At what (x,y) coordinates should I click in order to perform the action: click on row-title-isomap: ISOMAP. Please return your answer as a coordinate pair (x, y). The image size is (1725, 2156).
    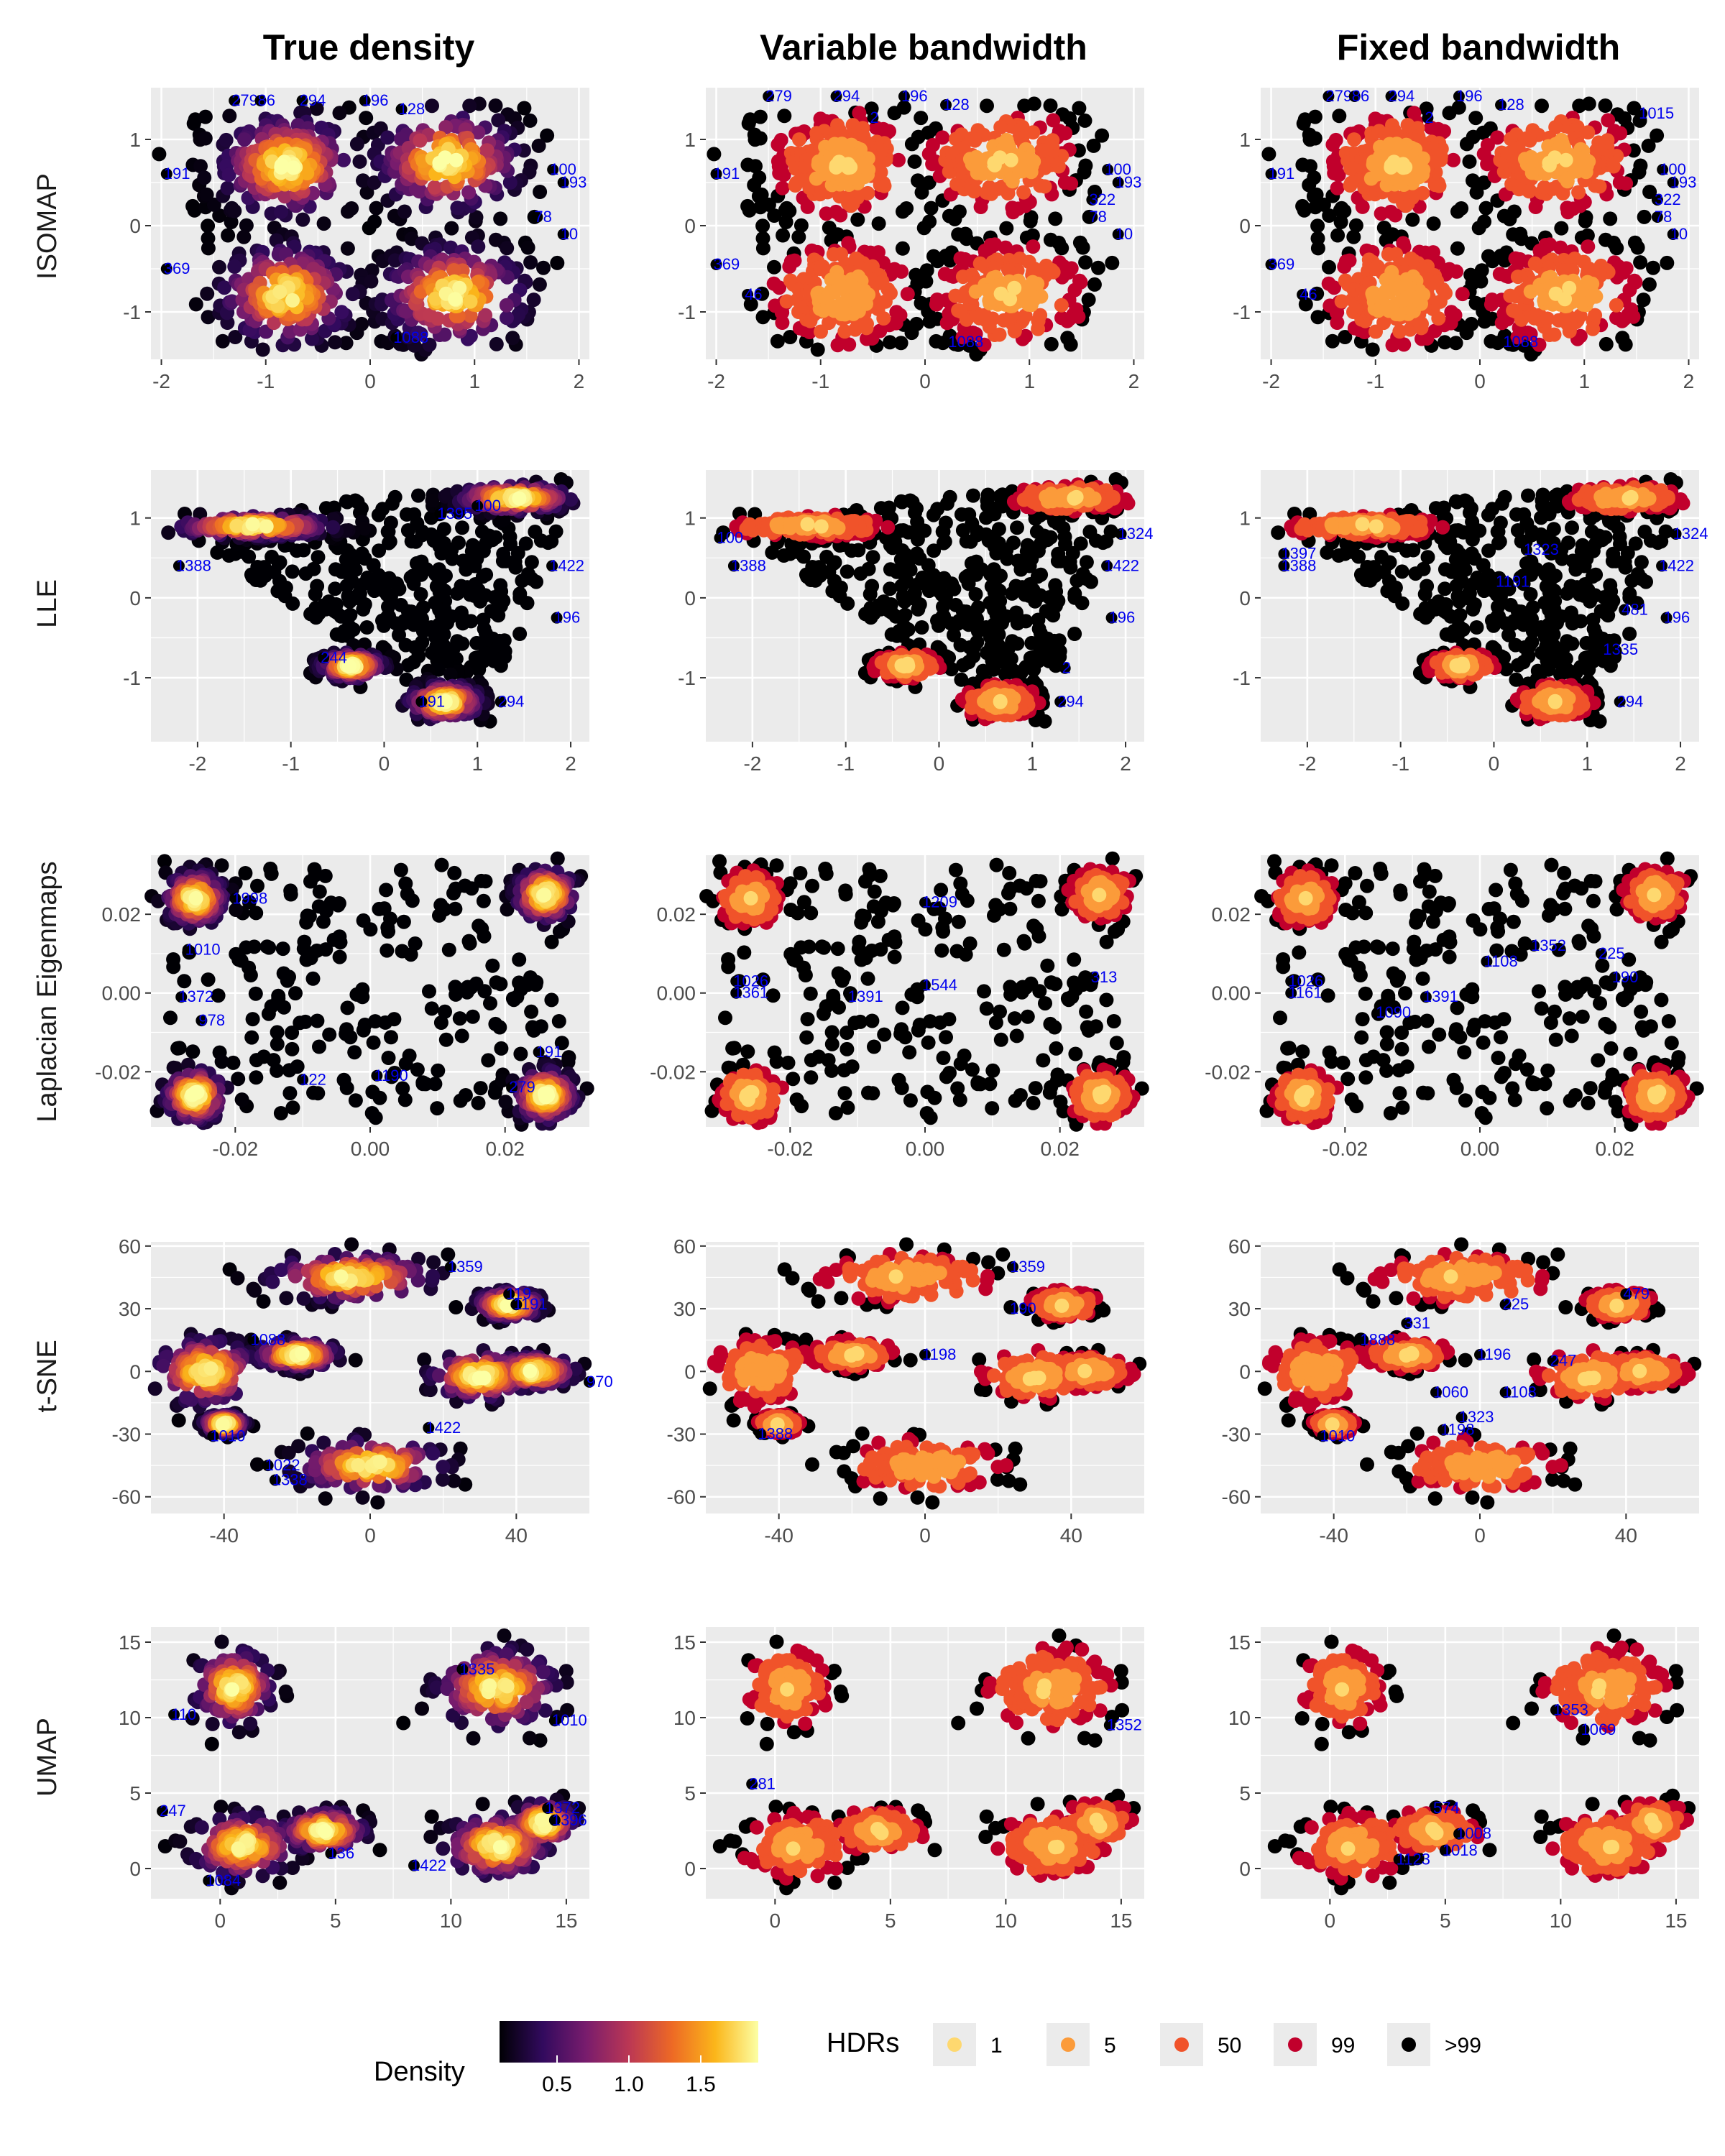
    Looking at the image, I should click on (47, 227).